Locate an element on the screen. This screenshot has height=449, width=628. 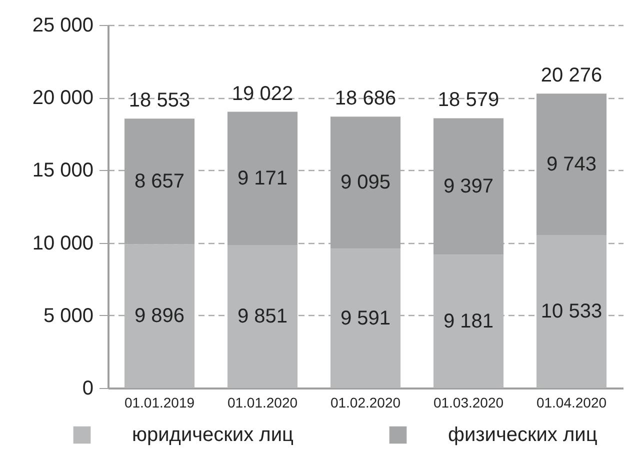
data-label: 10 533 is located at coordinates (571, 311).